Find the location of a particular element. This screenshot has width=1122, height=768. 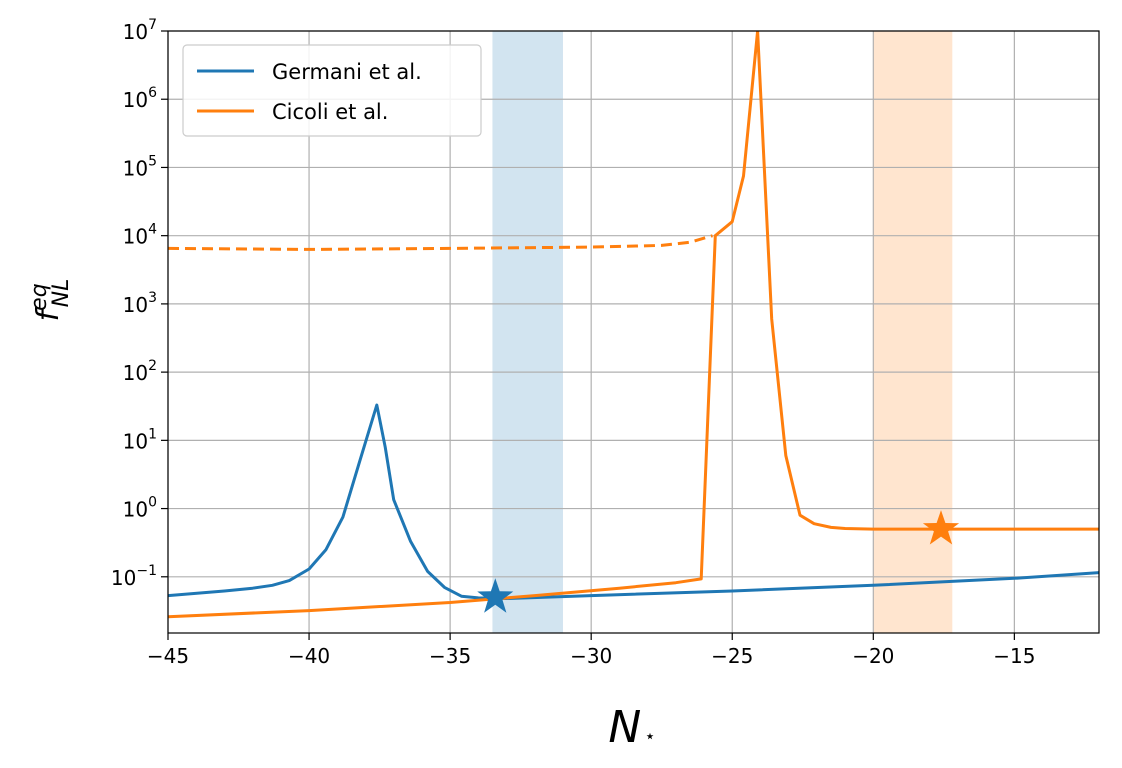

y-tick-label-2: 10¹ is located at coordinates (140, 439).